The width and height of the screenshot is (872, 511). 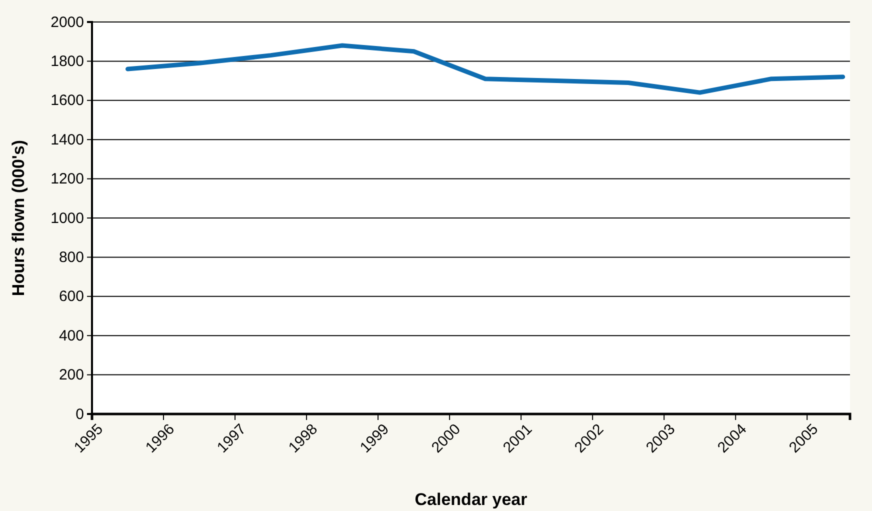 What do you see at coordinates (67, 22) in the screenshot?
I see `y-tick-label: 2000` at bounding box center [67, 22].